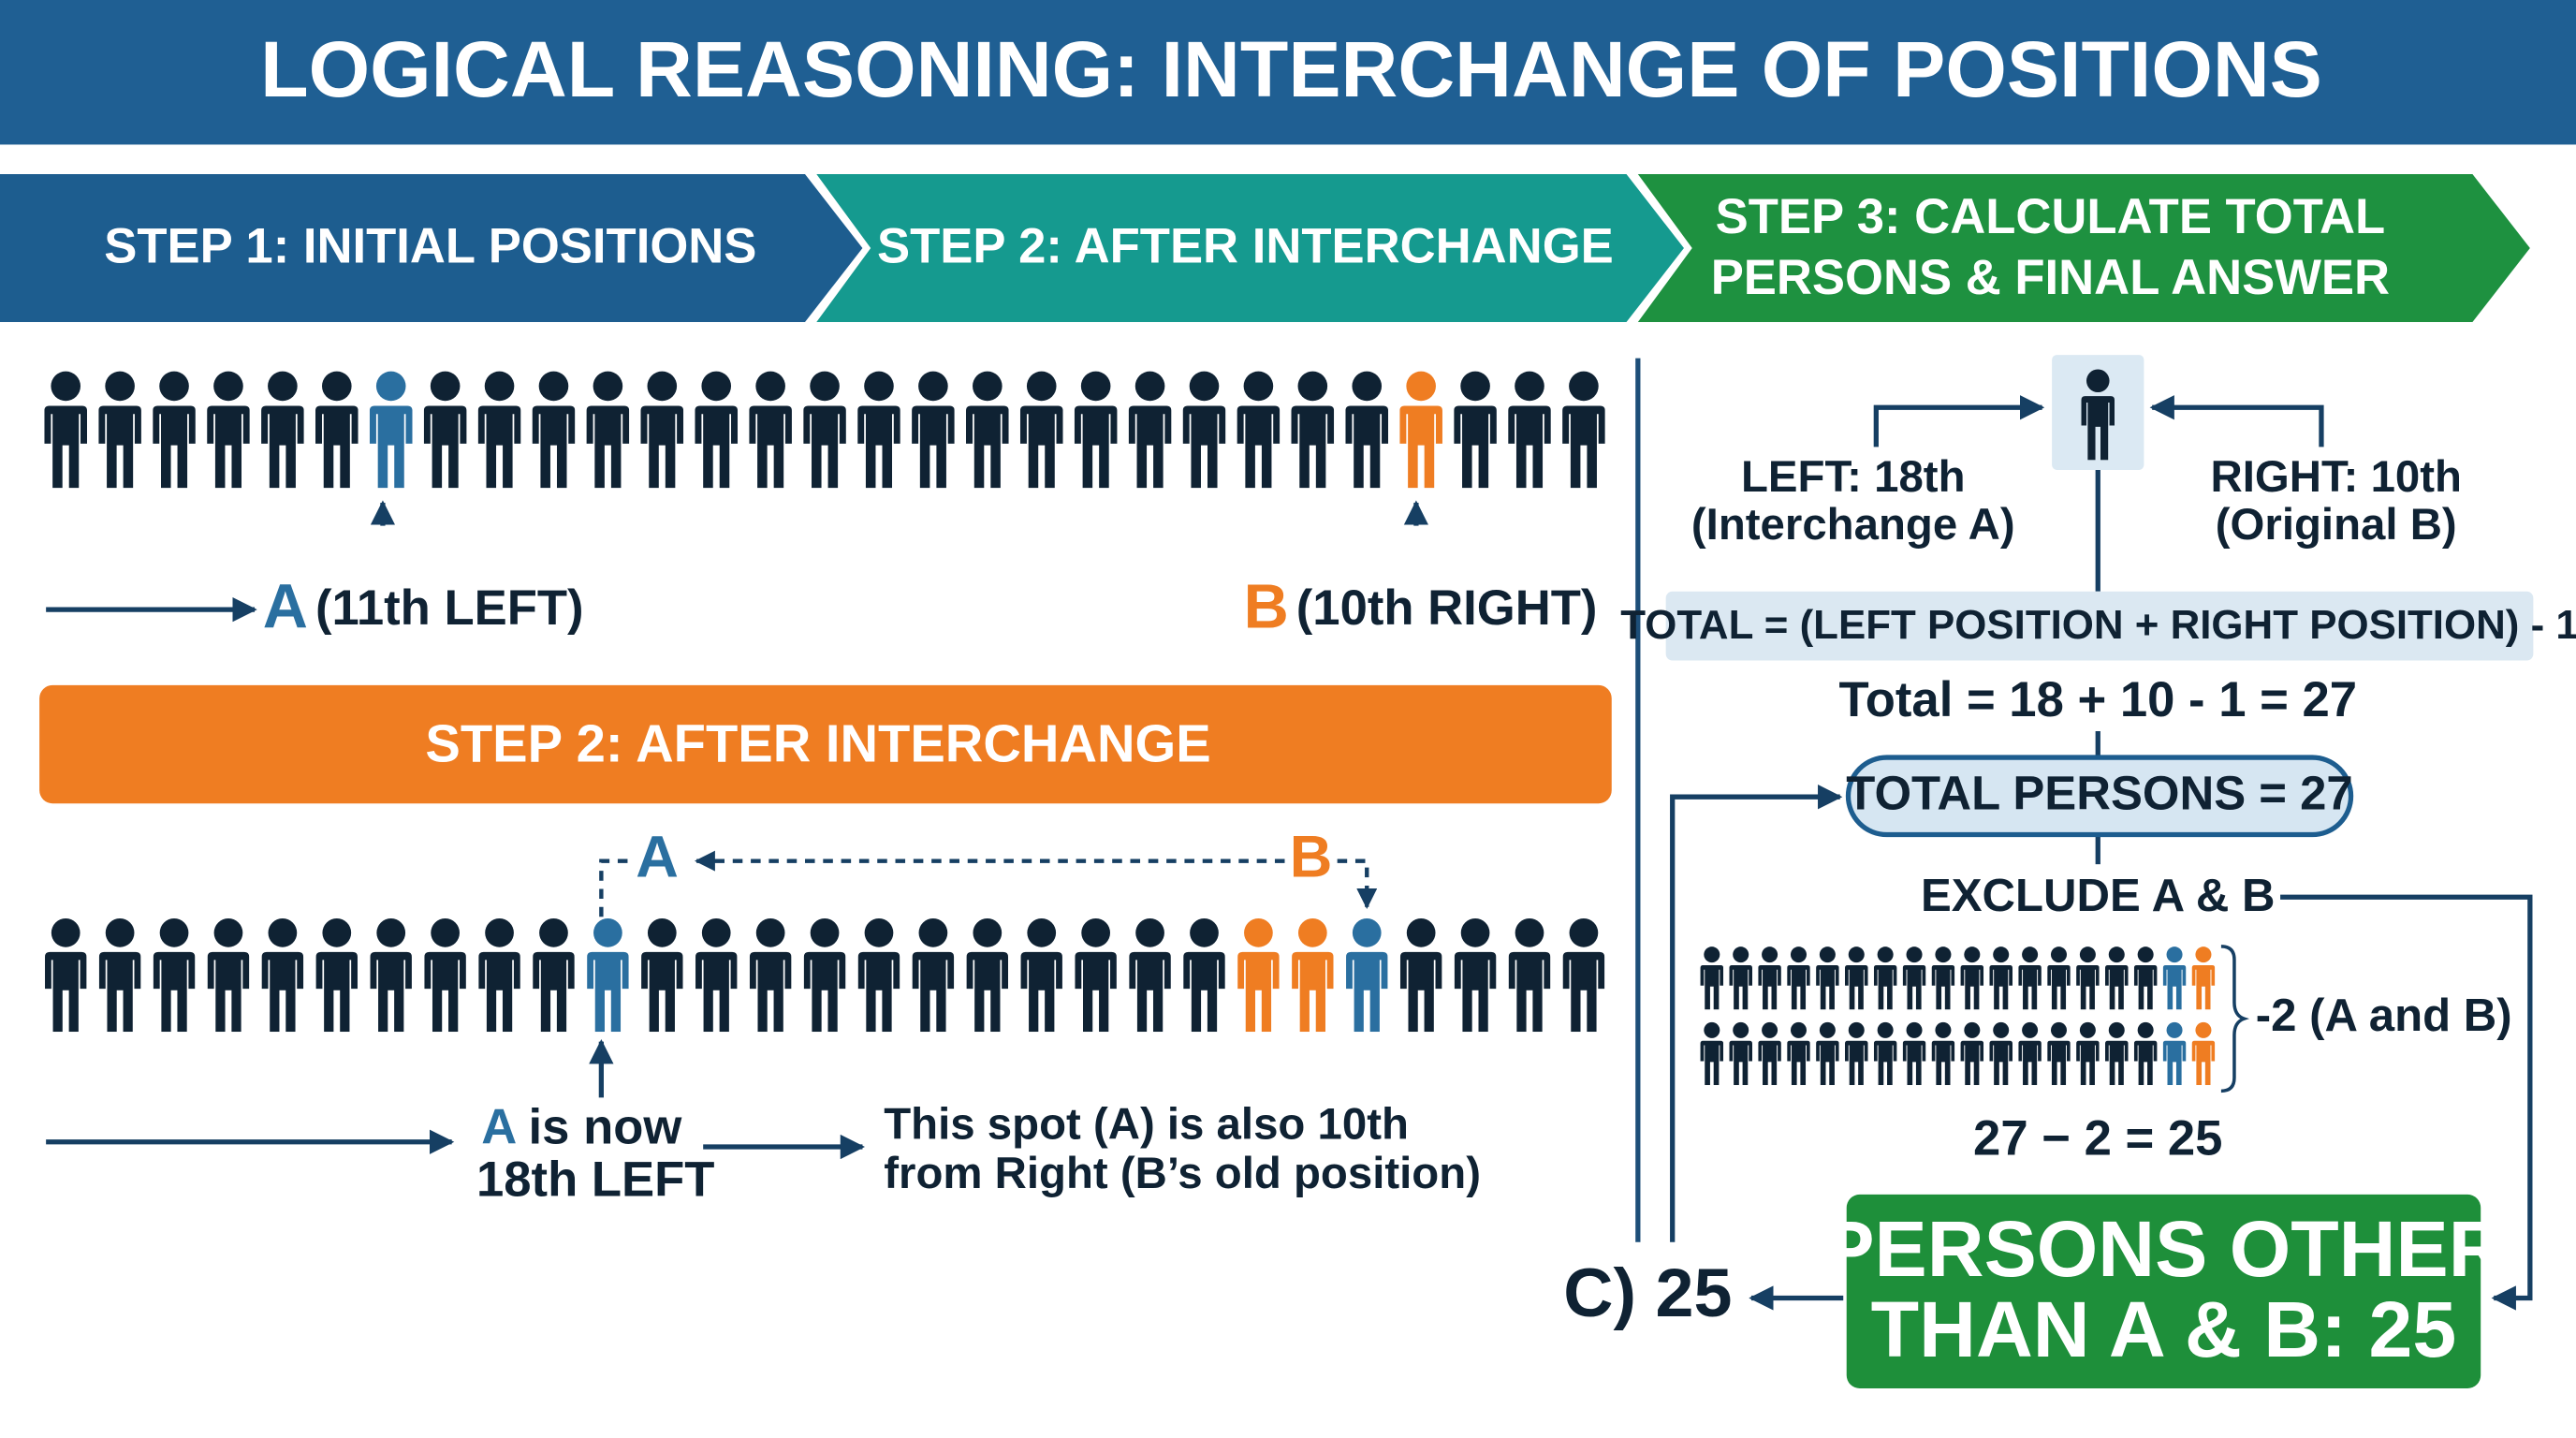 The width and height of the screenshot is (2576, 1438). I want to click on side-label: LEFT: 18th, so click(1853, 477).